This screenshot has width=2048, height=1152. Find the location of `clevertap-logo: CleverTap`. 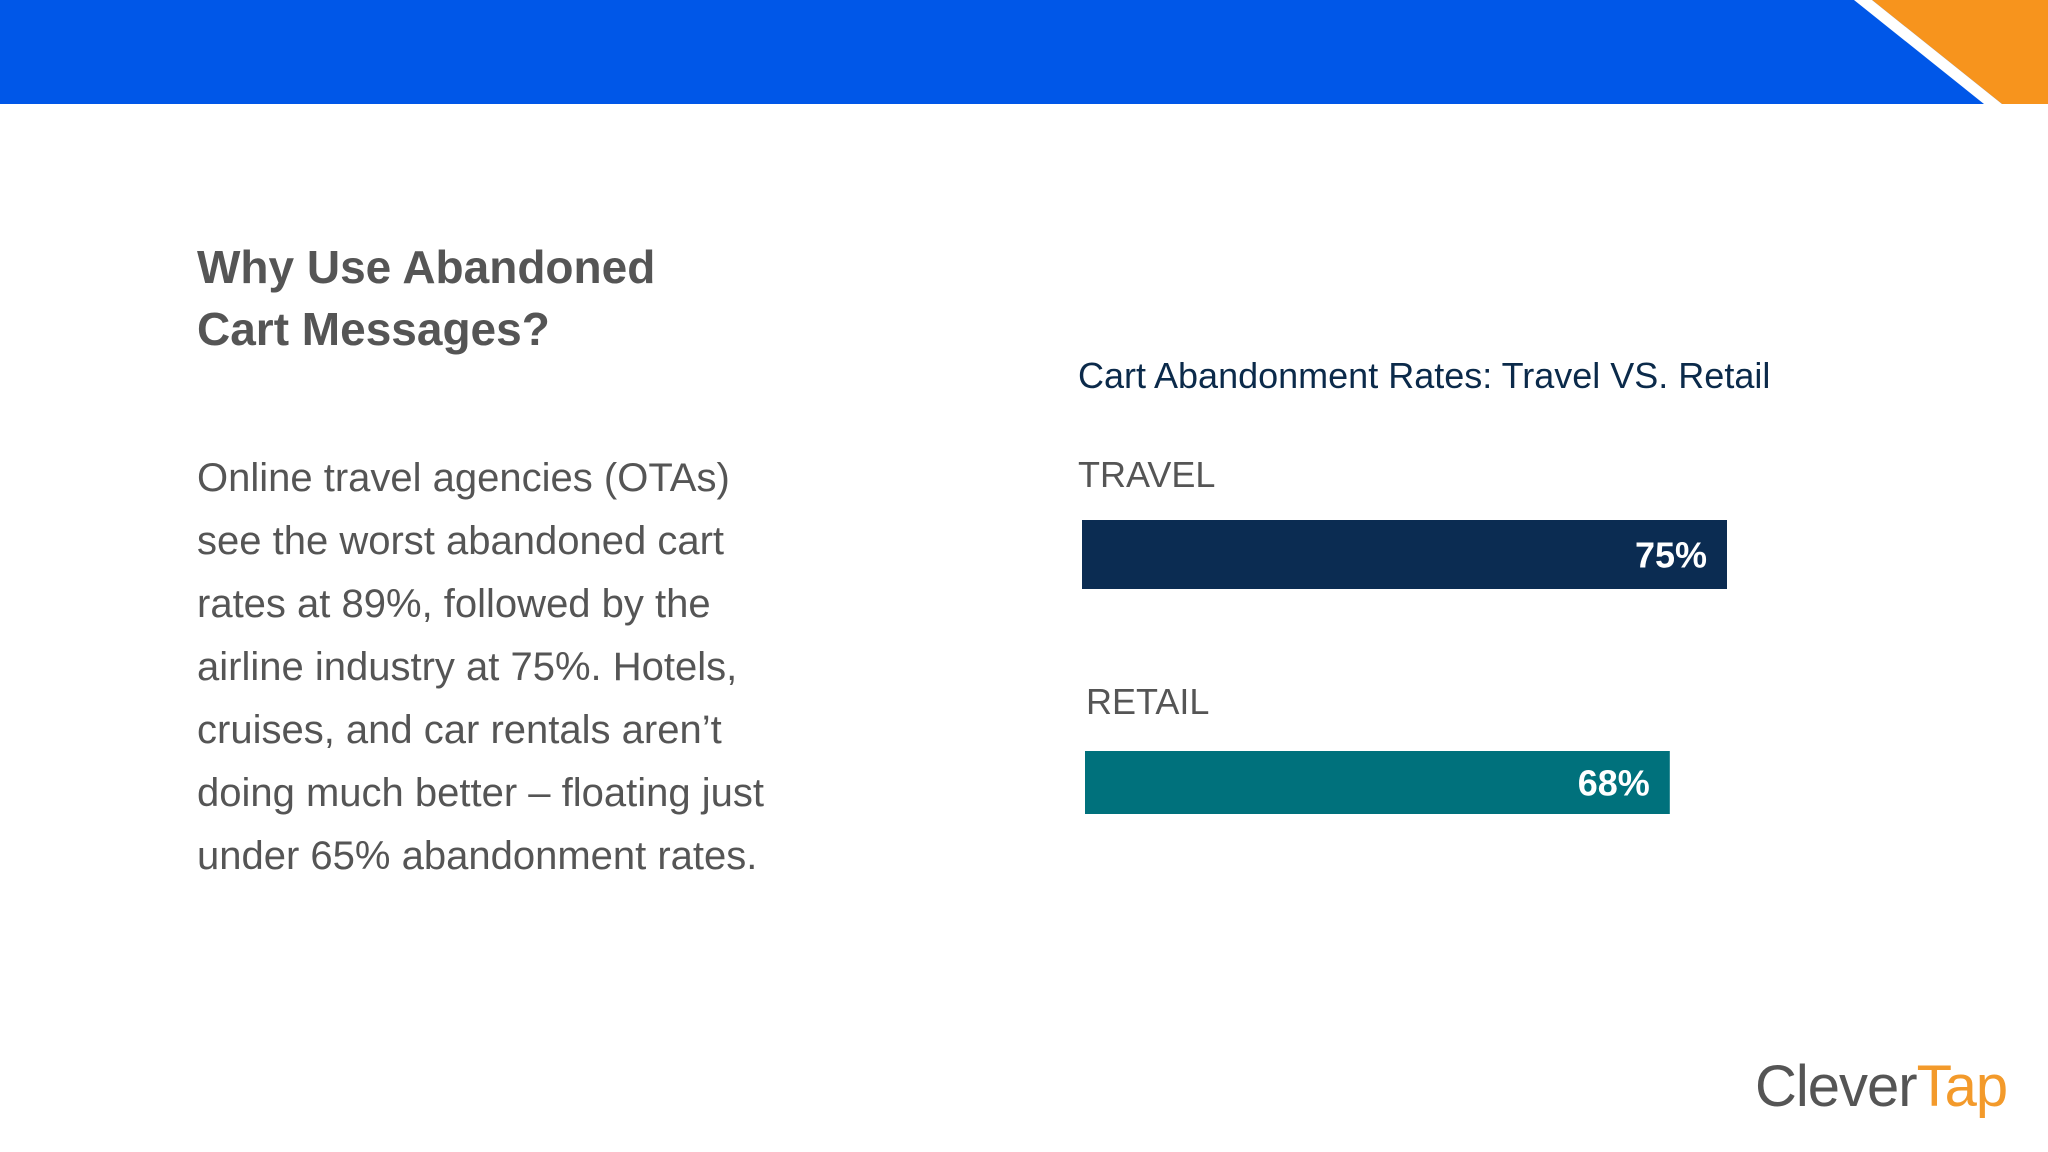

clevertap-logo: CleverTap is located at coordinates (1882, 1087).